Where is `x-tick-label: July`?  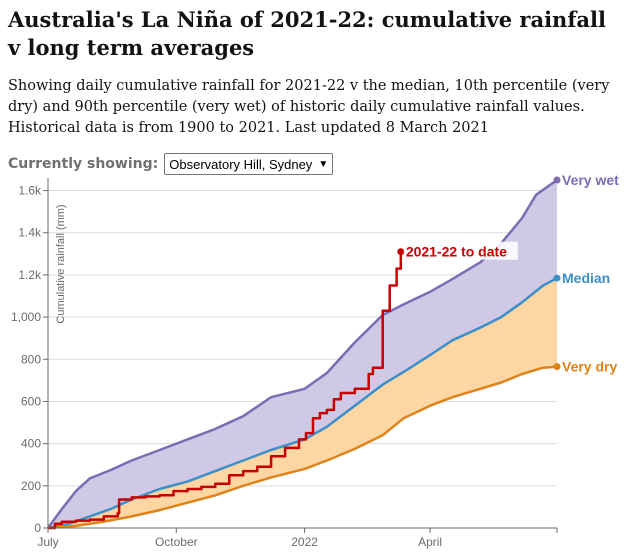
x-tick-label: July is located at coordinates (47, 542).